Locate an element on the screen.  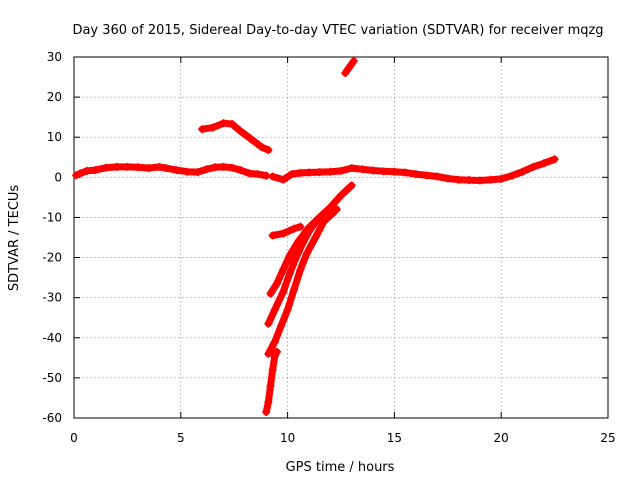
series-top-short-segment is located at coordinates (349, 67).